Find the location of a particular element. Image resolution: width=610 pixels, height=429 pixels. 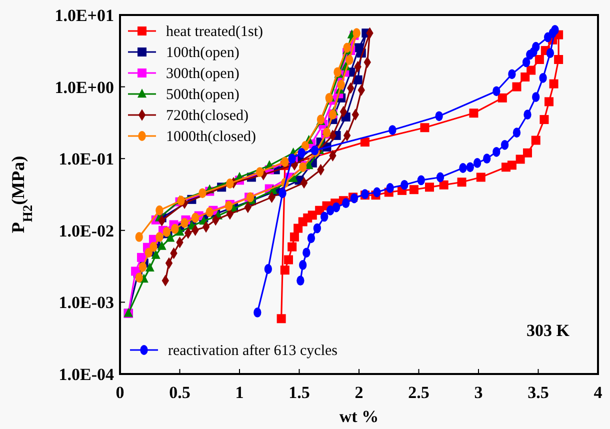

x-axis-title: wt % is located at coordinates (359, 416).